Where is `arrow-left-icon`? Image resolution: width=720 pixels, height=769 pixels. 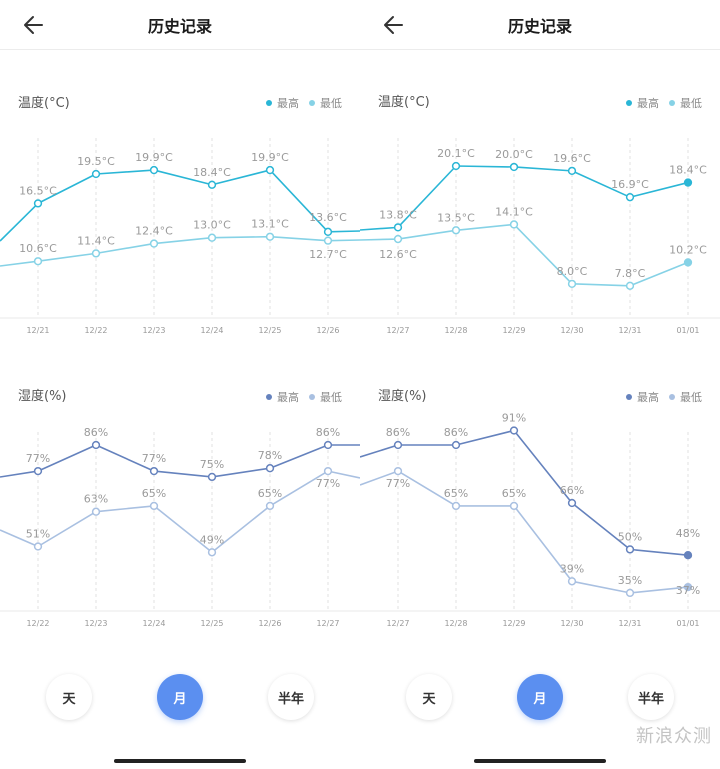
arrow-left-icon is located at coordinates (33, 25).